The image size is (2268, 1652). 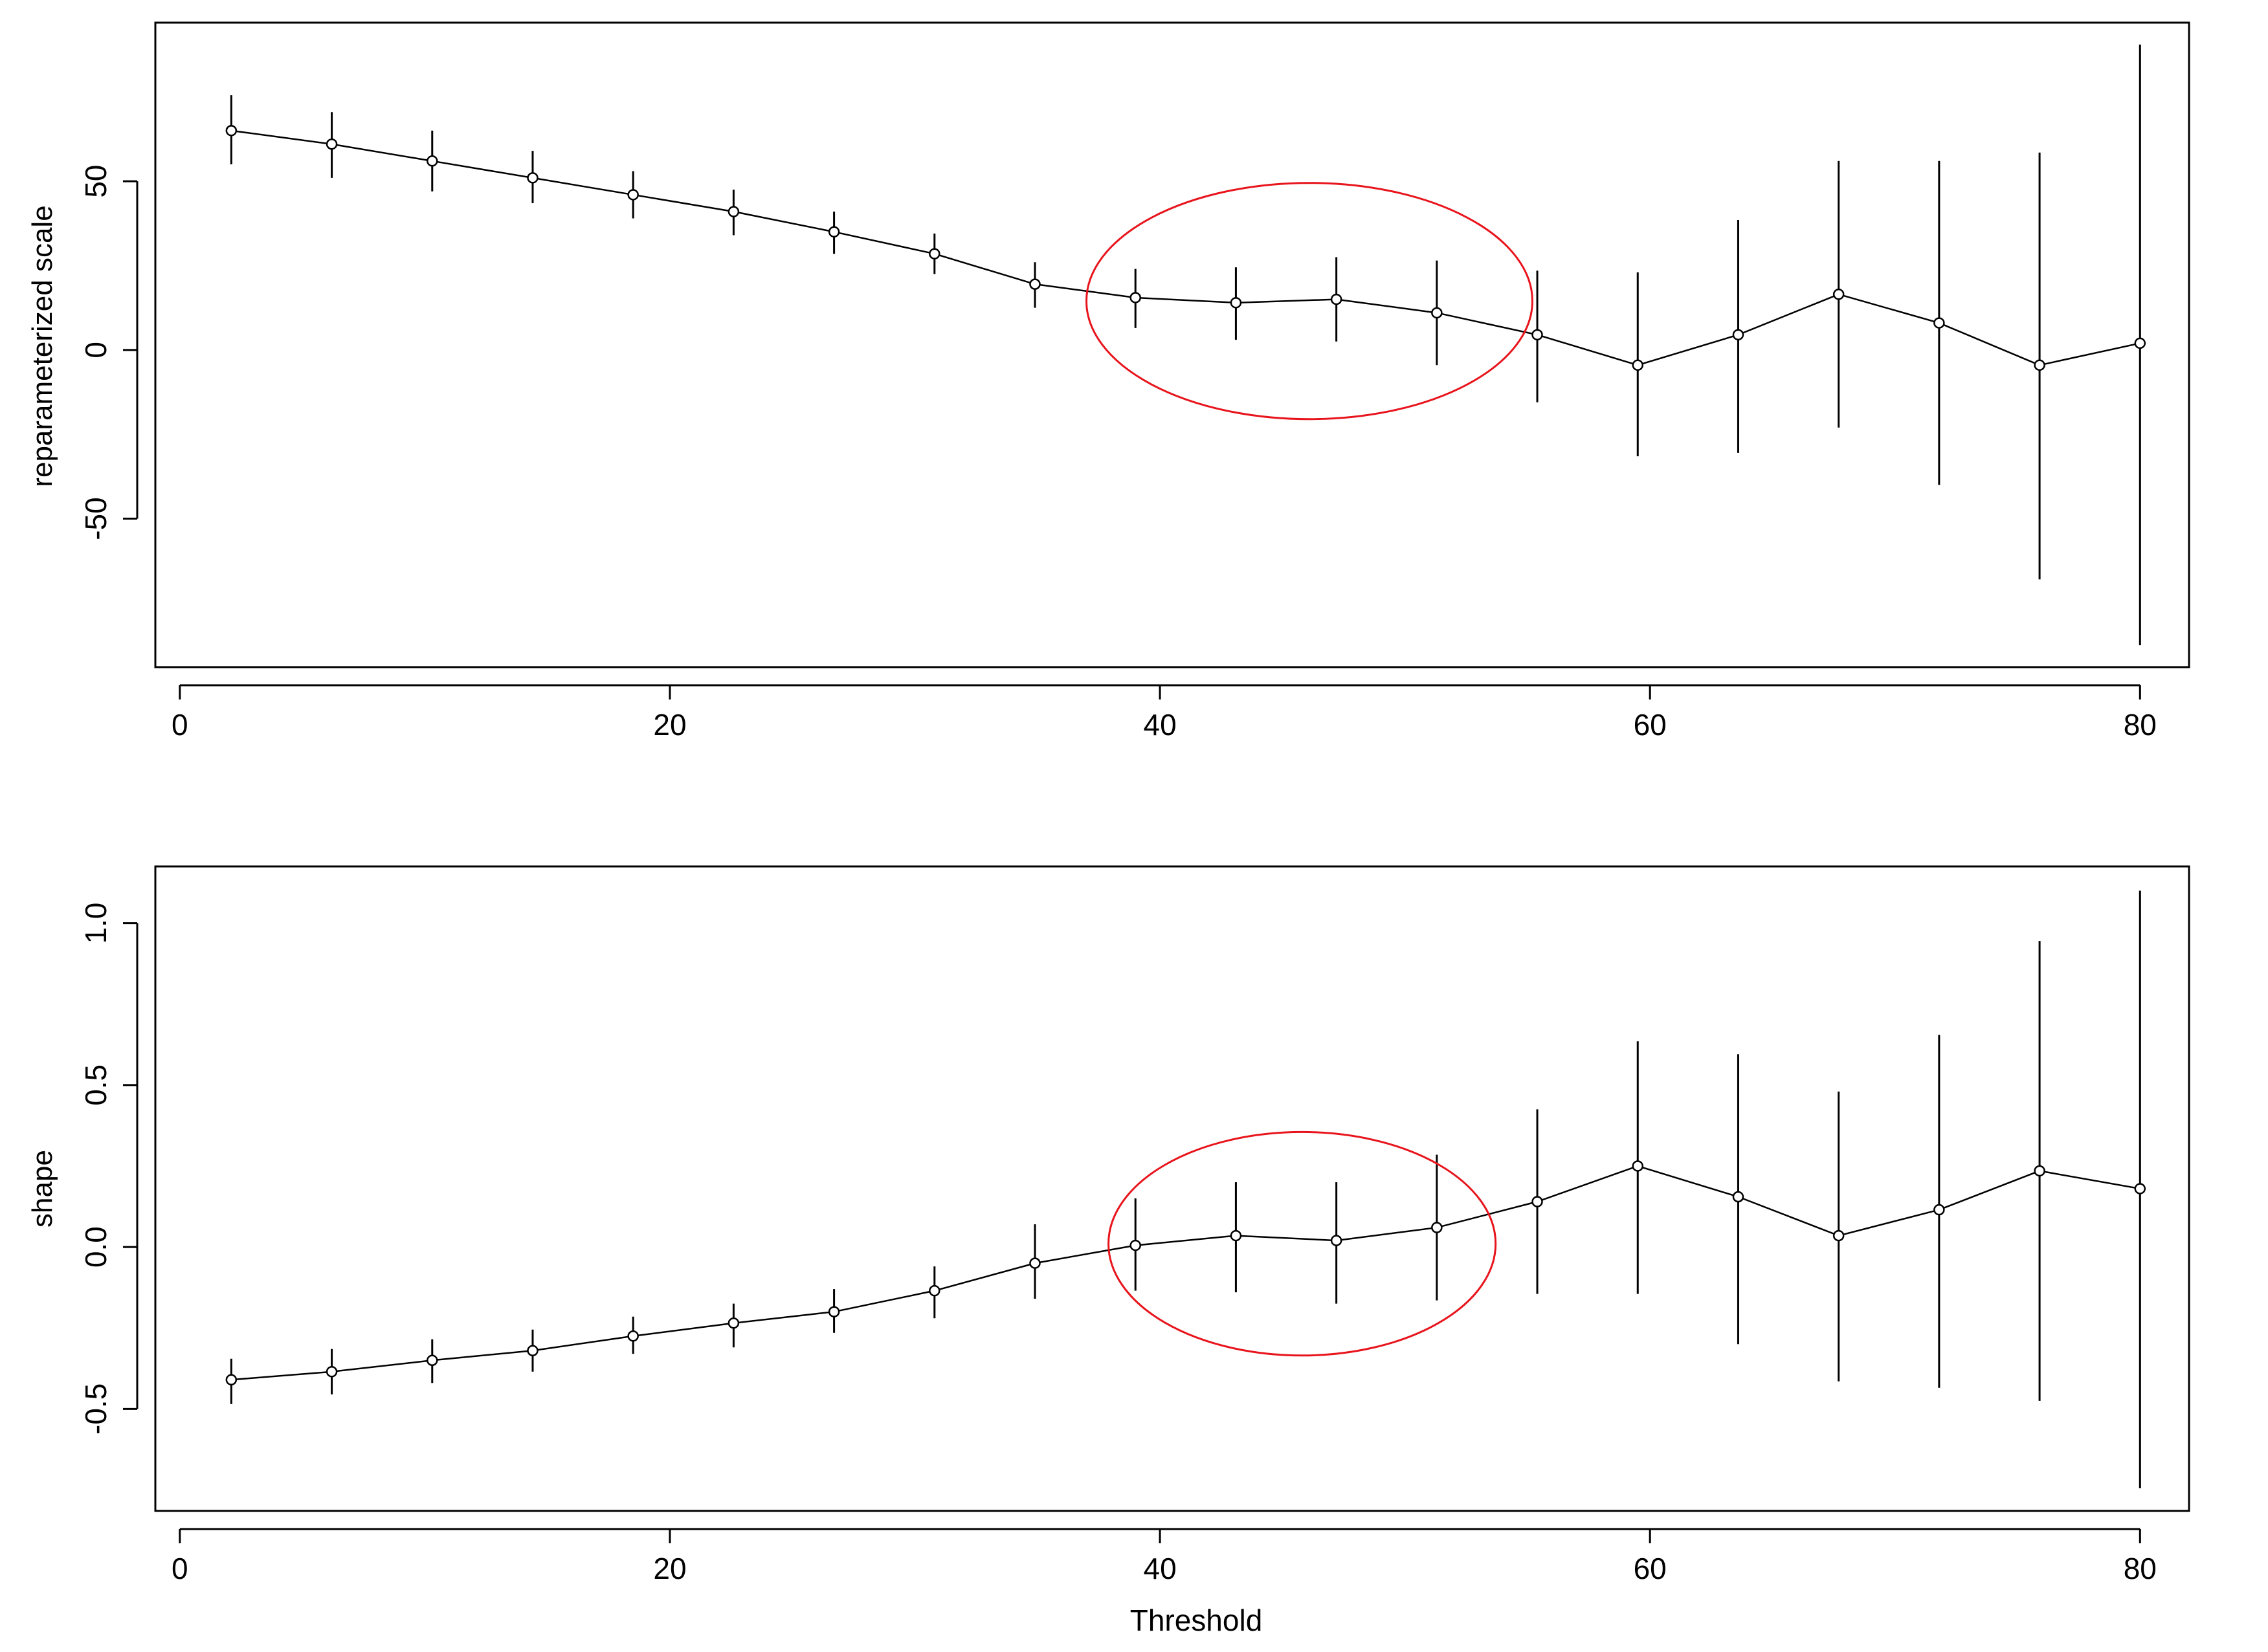 I want to click on scale-x-tick-label: 40, so click(x=1159, y=725).